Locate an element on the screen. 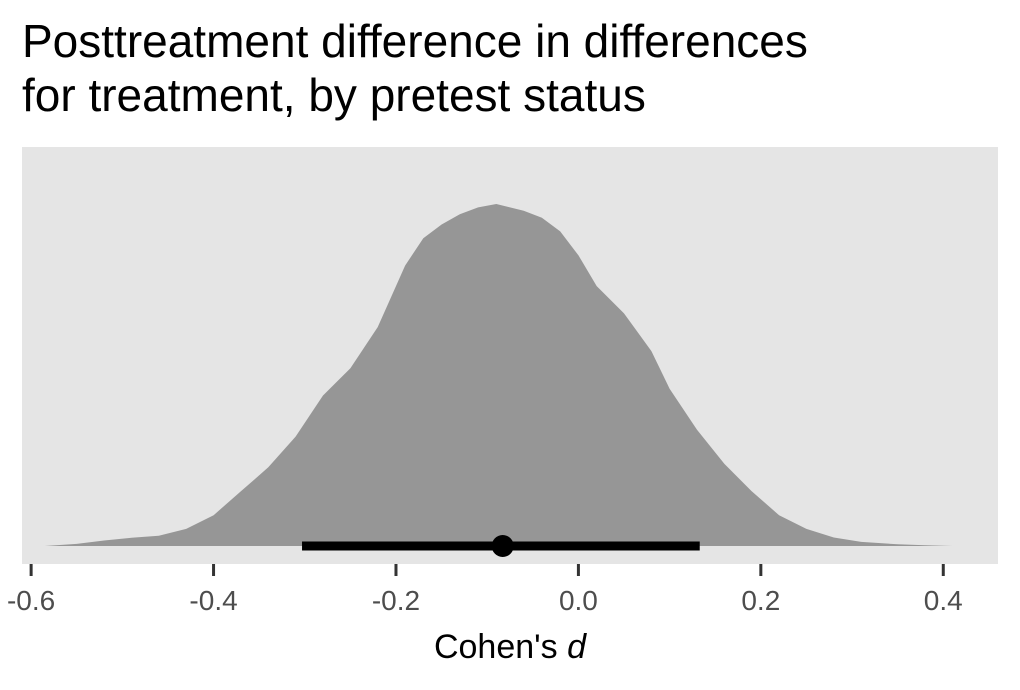 The width and height of the screenshot is (1020, 690). x-axis-label: Cohen's d is located at coordinates (510, 647).